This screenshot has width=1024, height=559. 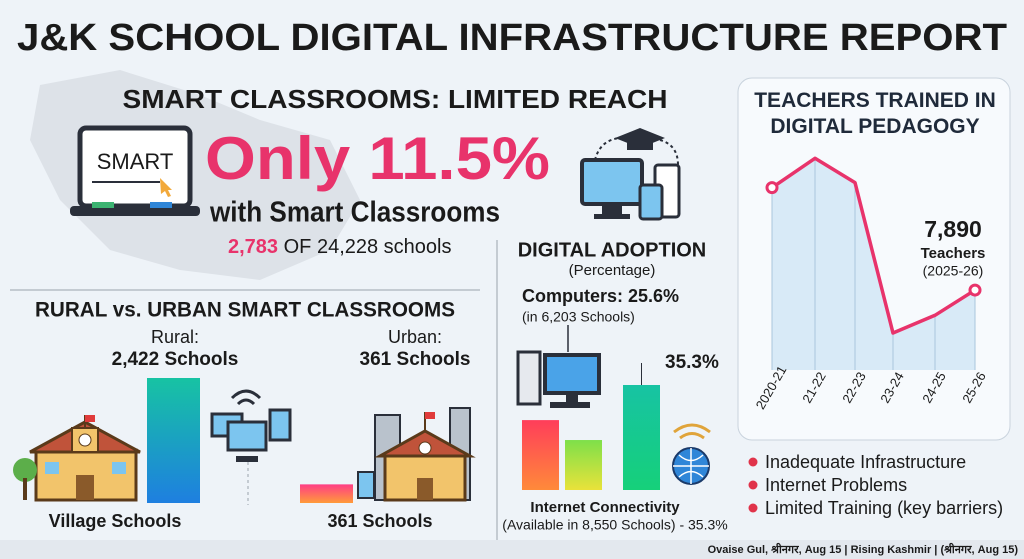 I want to click on laptop-icon, so click(x=135, y=170).